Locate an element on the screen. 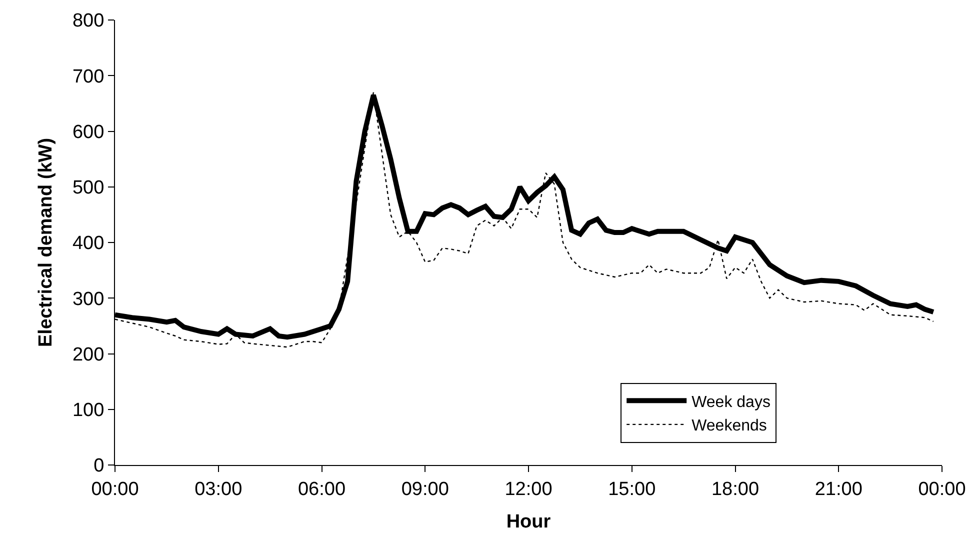 The height and width of the screenshot is (560, 977). y-tick-label: 200 is located at coordinates (88, 355).